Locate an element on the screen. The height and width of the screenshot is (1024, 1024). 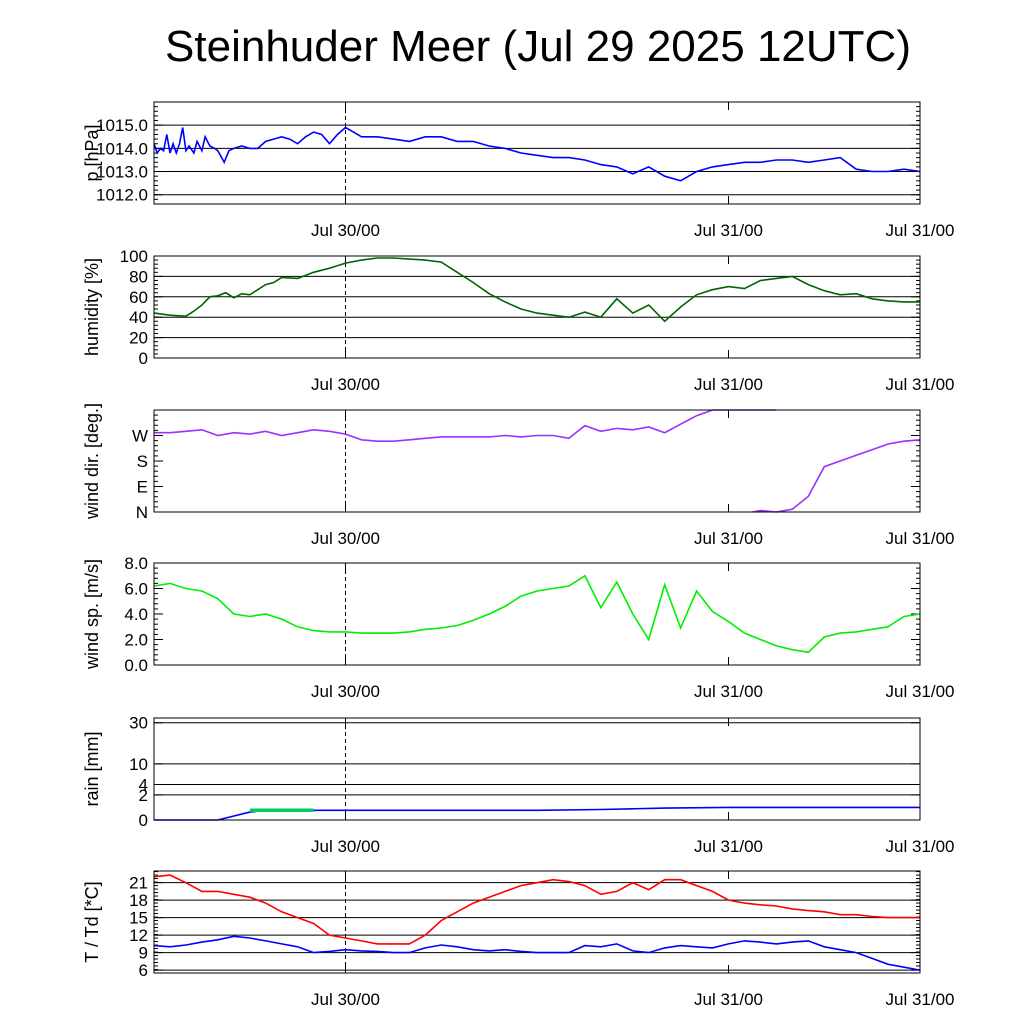
chart-title: Steinhuder Meer (Jul 29 2025 12UTC) is located at coordinates (538, 46).